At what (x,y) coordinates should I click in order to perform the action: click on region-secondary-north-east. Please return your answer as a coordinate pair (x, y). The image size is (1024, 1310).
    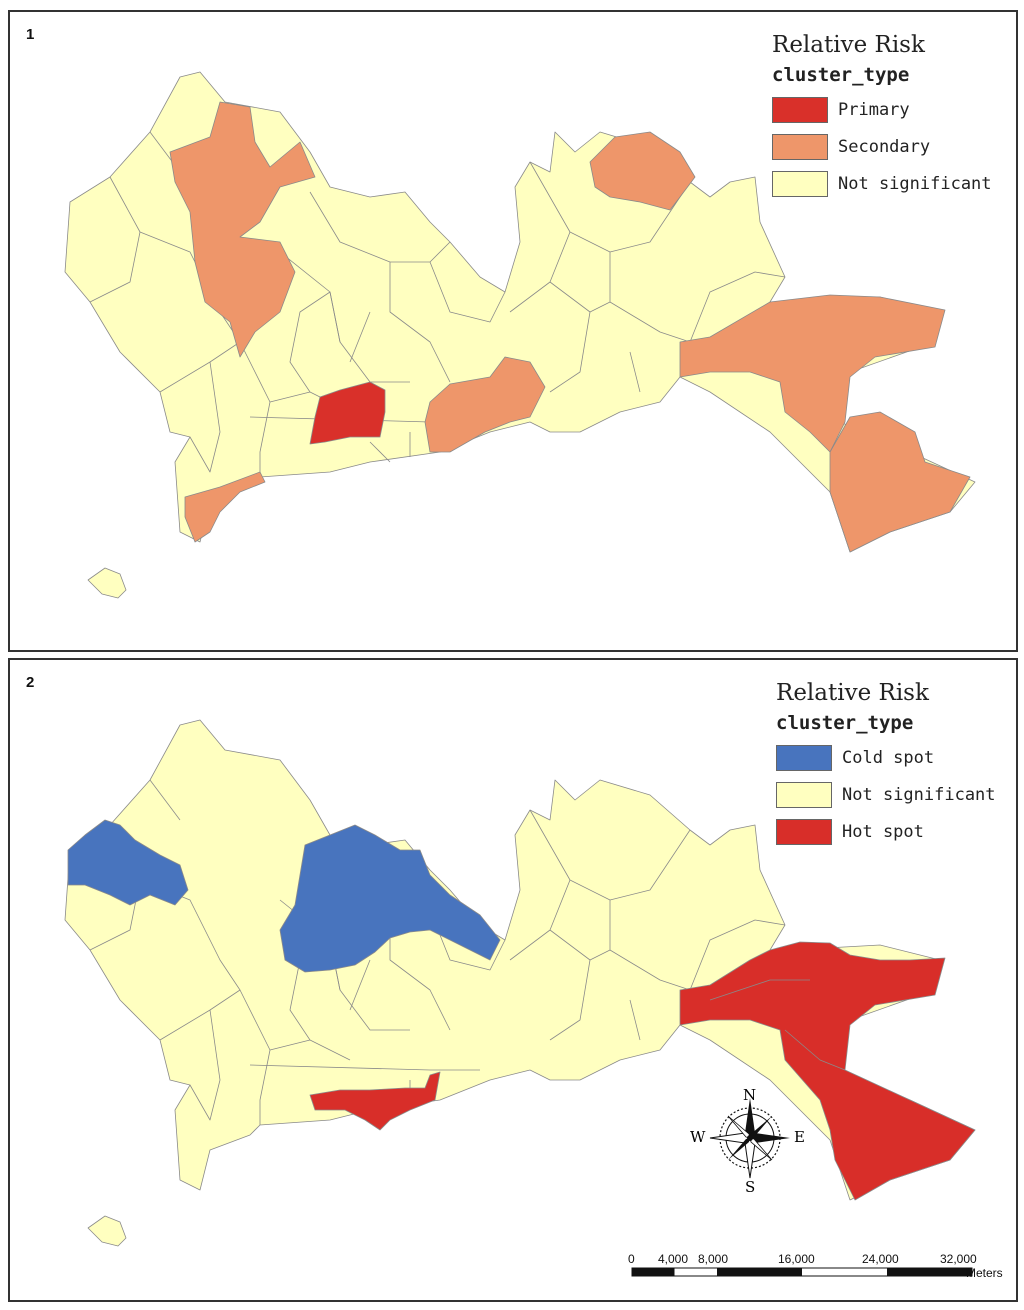
    Looking at the image, I should click on (642, 171).